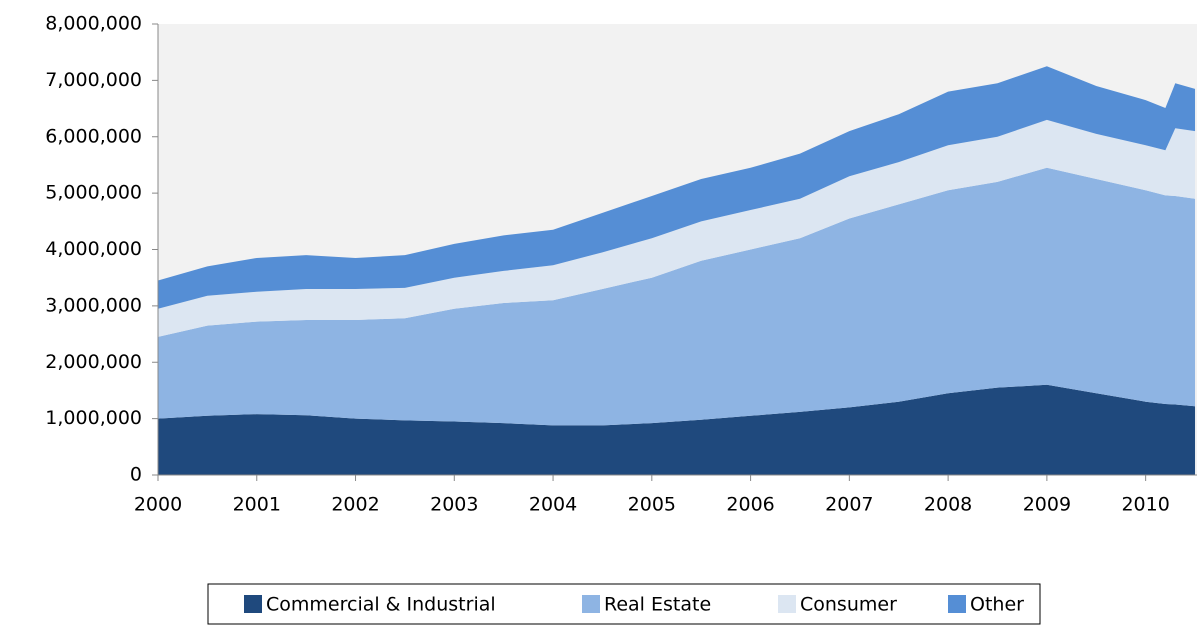 Image resolution: width=1197 pixels, height=625 pixels. What do you see at coordinates (948, 505) in the screenshot?
I see `x-tick-label: 2008` at bounding box center [948, 505].